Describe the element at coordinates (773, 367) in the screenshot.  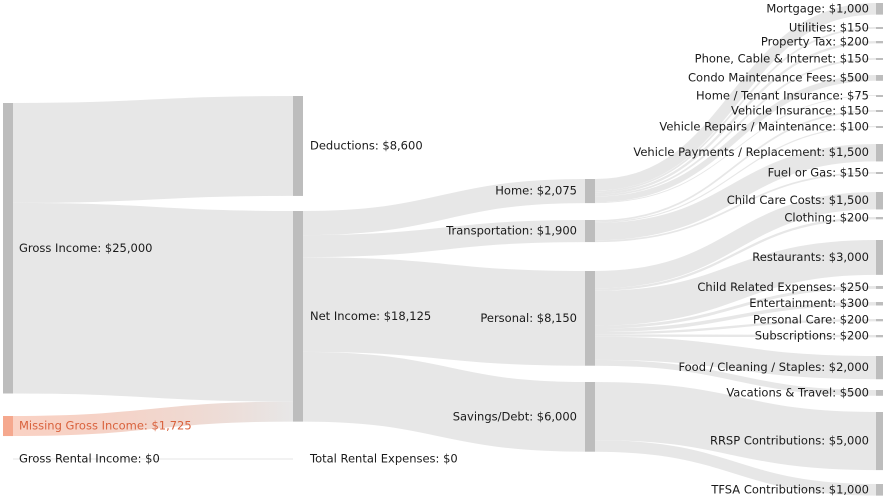
I see `node-label-food: Food / Cleaning / Staples: $2,000` at that location.